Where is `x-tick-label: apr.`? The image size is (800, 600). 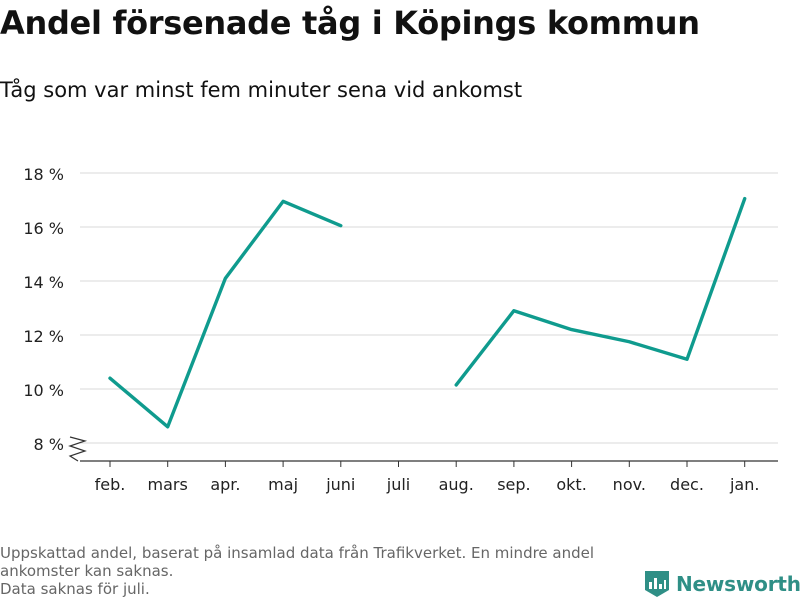 x-tick-label: apr. is located at coordinates (225, 484).